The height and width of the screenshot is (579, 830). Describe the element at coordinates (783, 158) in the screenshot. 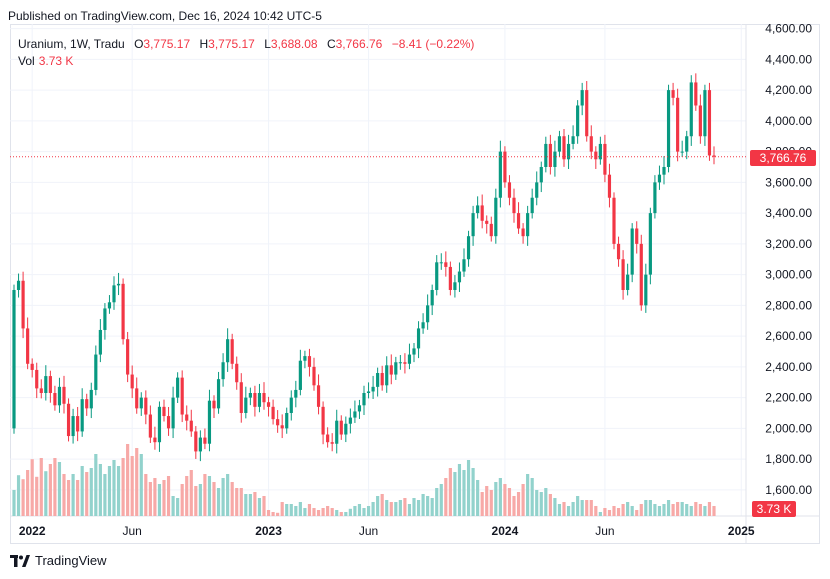

I see `last-price-tag: 3,766.76` at that location.